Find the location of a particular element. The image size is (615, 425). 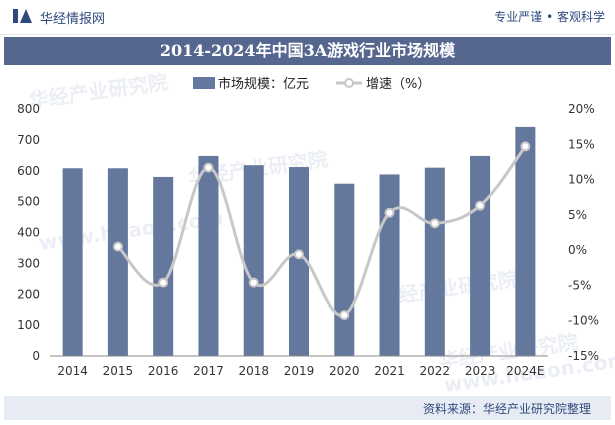

brand-name: 华经情报网 is located at coordinates (73, 19).